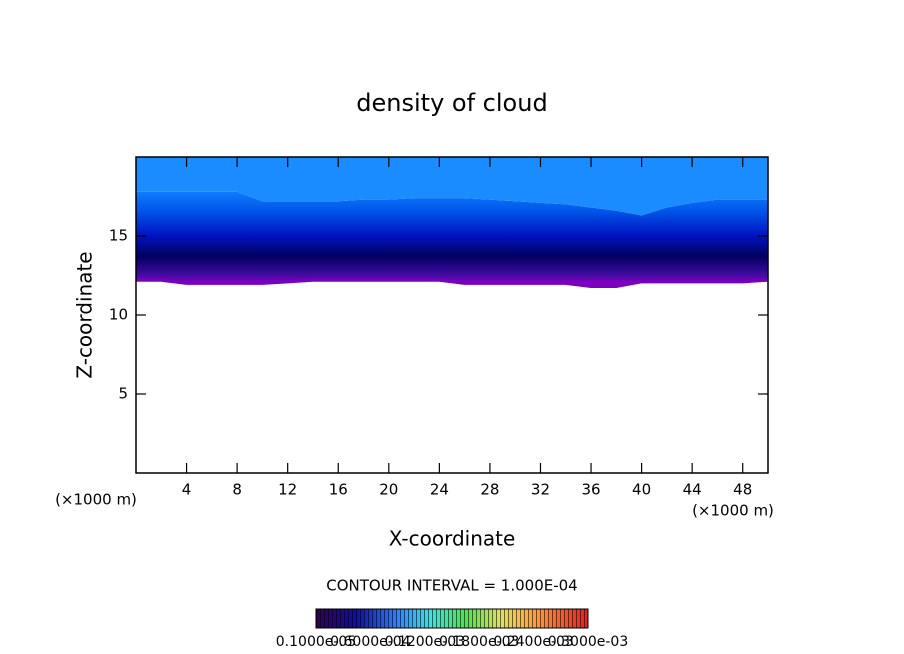  Describe the element at coordinates (452, 239) in the screenshot. I see `cloud-layer` at that location.